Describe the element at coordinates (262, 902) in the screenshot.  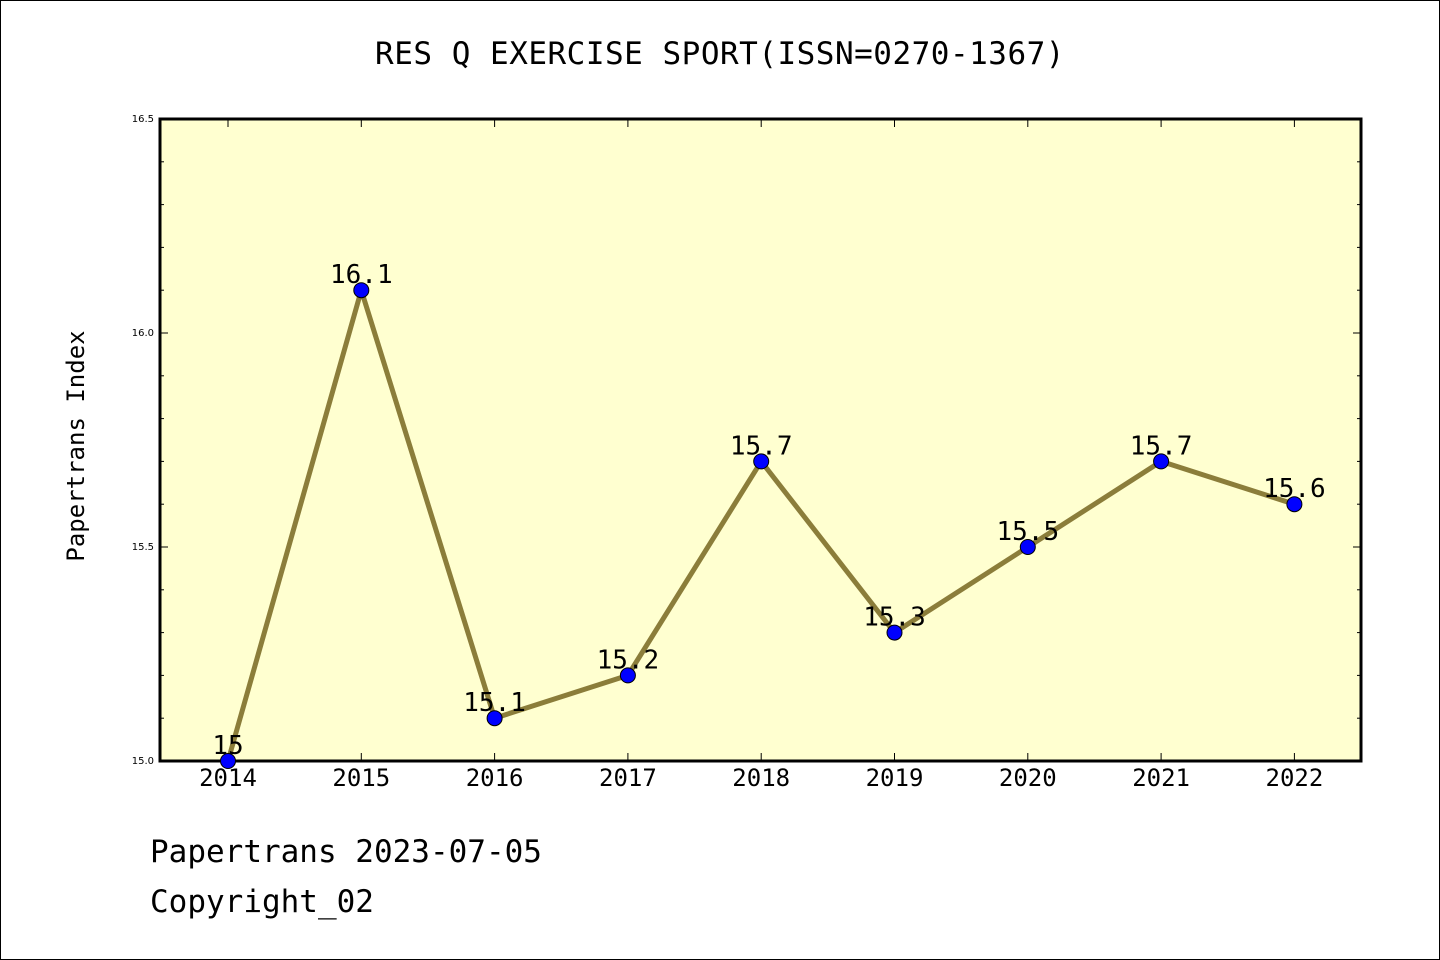
I see `footer-copyright: Copyright_02` at that location.